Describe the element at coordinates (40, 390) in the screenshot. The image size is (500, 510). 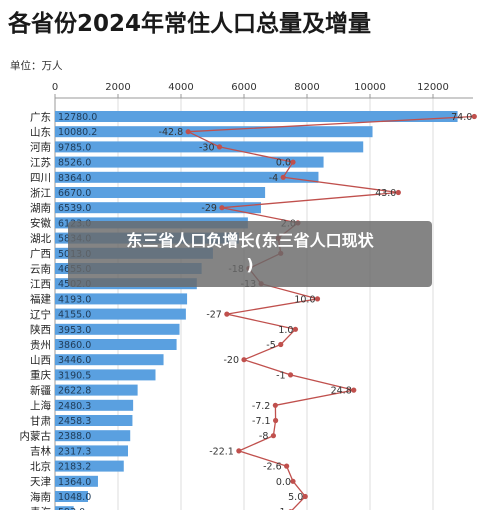
I see `category-label: 新疆` at that location.